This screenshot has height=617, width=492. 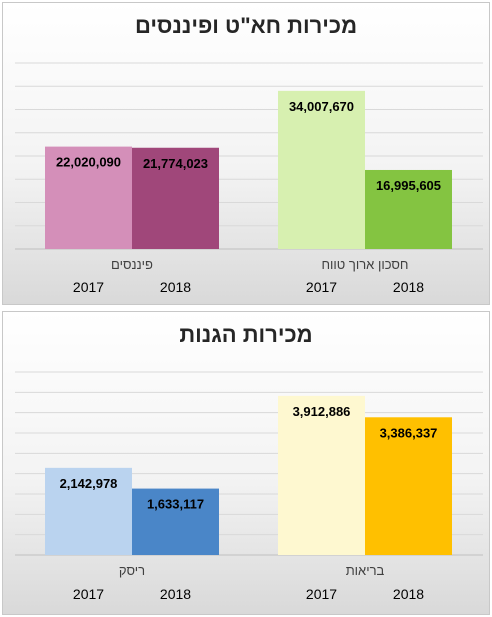 What do you see at coordinates (246, 334) in the screenshot?
I see `chart-title: מכירות הגנות` at bounding box center [246, 334].